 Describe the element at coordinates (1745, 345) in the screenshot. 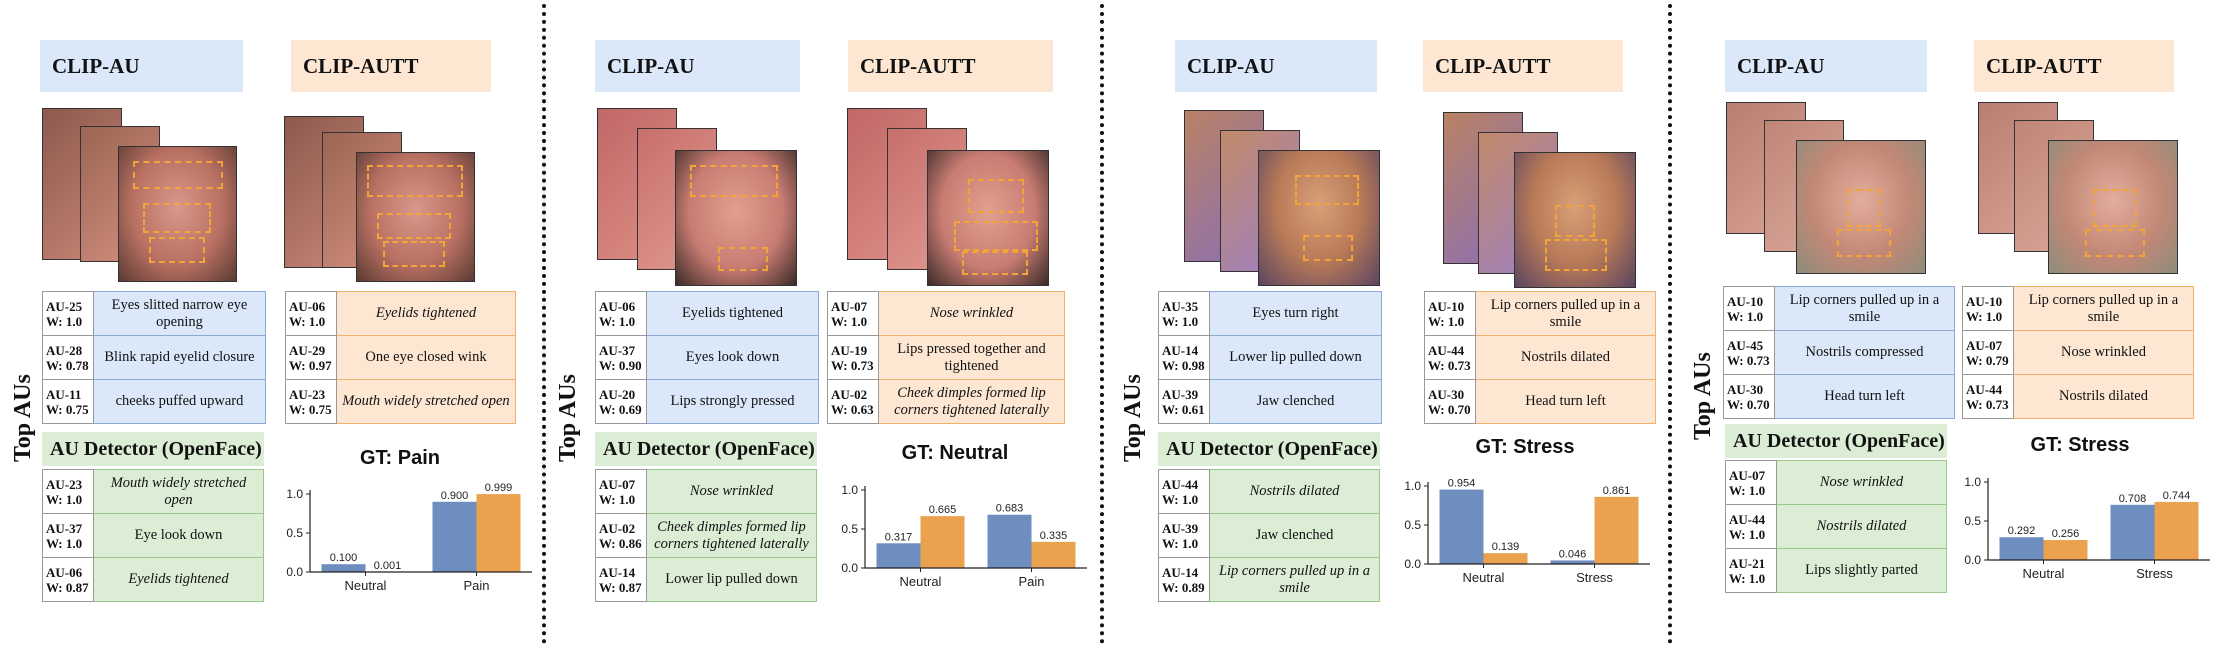

I see `au-code: AU-45` at that location.